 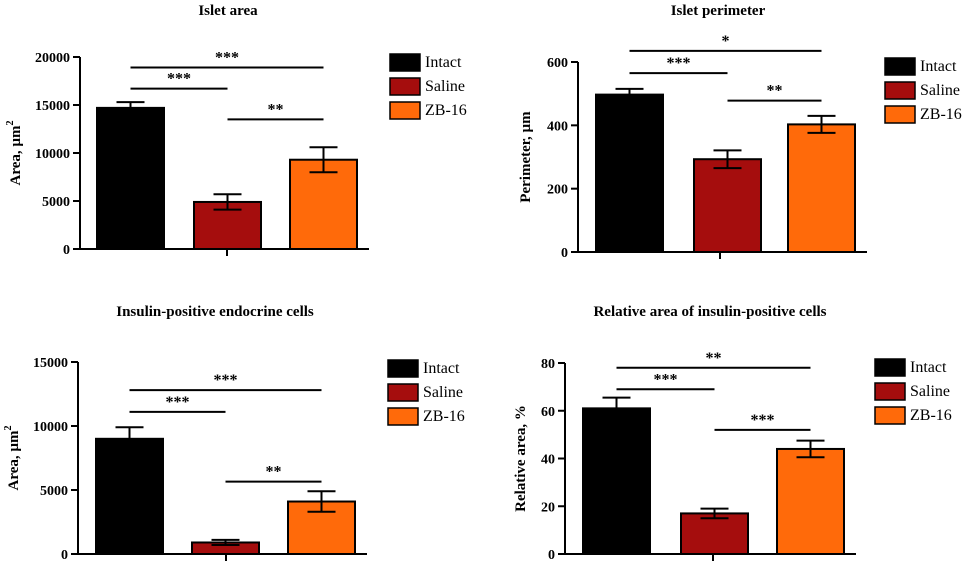 What do you see at coordinates (557, 63) in the screenshot?
I see `y-tick-label: 600` at bounding box center [557, 63].